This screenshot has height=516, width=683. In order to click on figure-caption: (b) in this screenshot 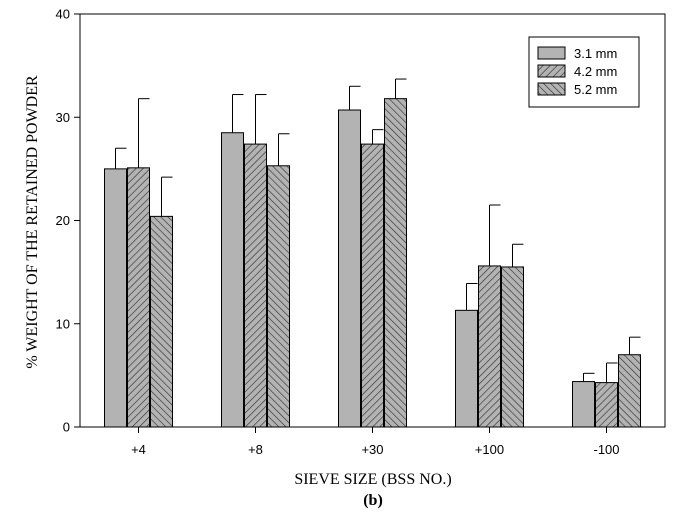, I will do `click(373, 500)`.